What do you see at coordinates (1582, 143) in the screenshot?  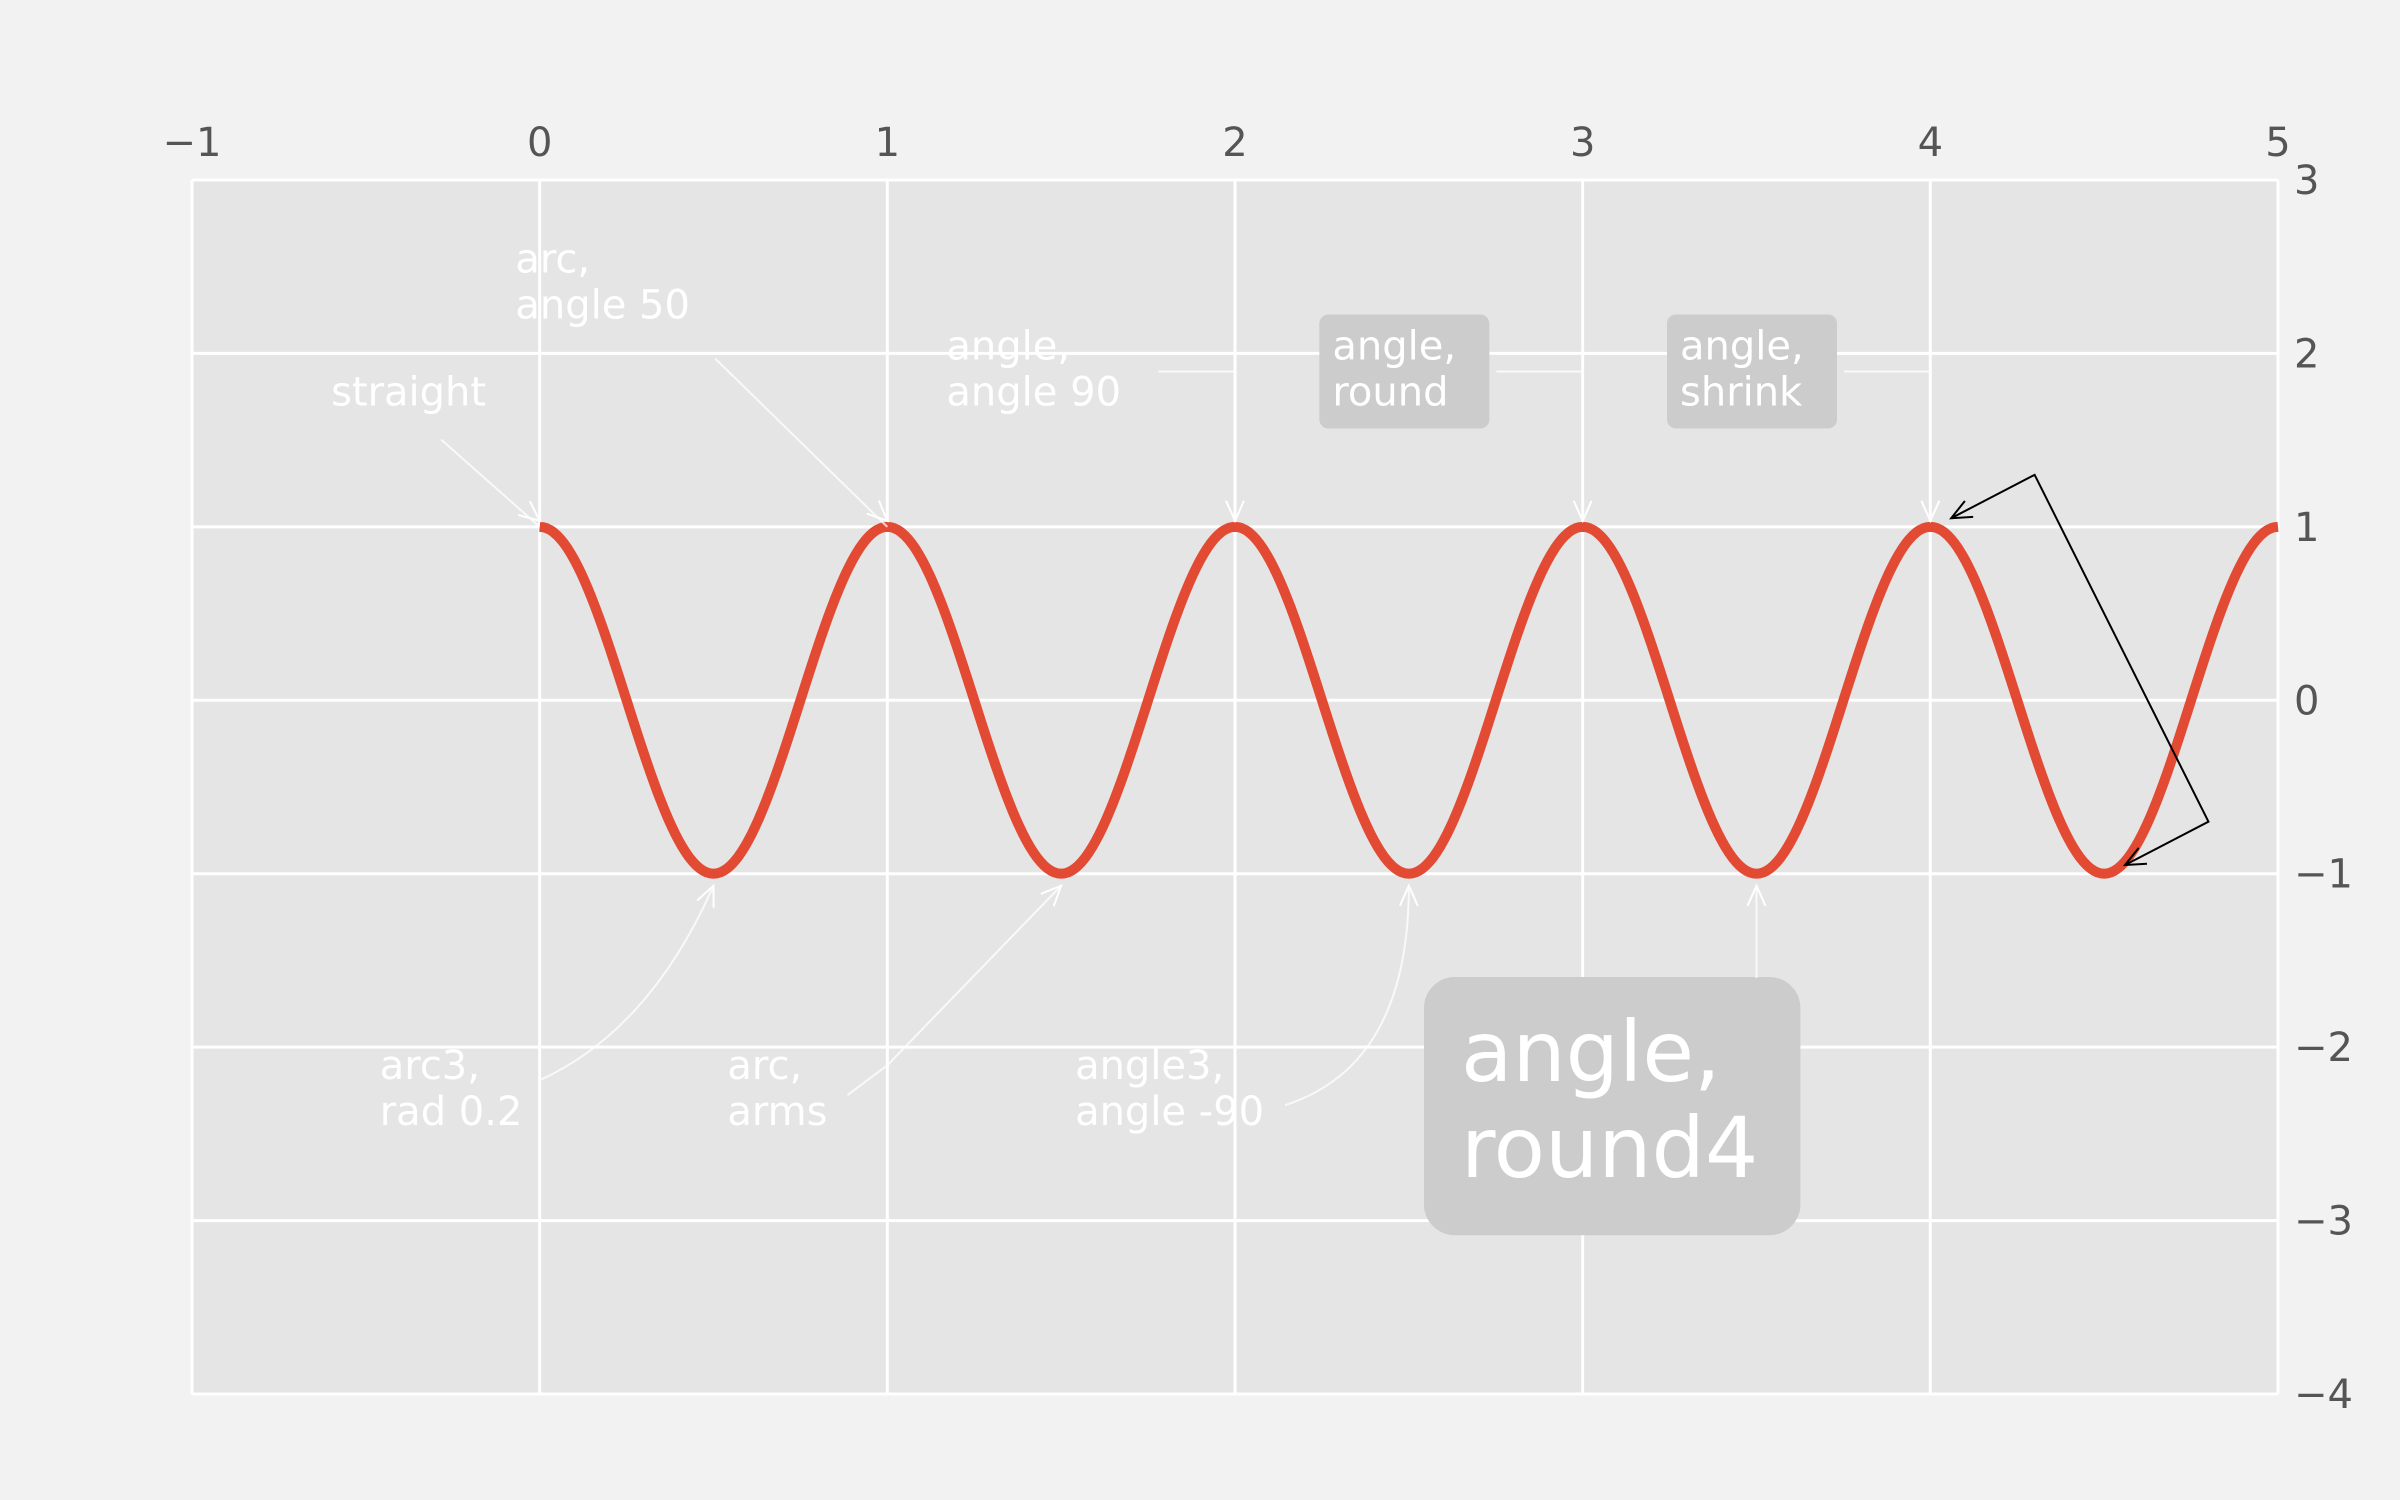 I see `x-tick-label: 3` at bounding box center [1582, 143].